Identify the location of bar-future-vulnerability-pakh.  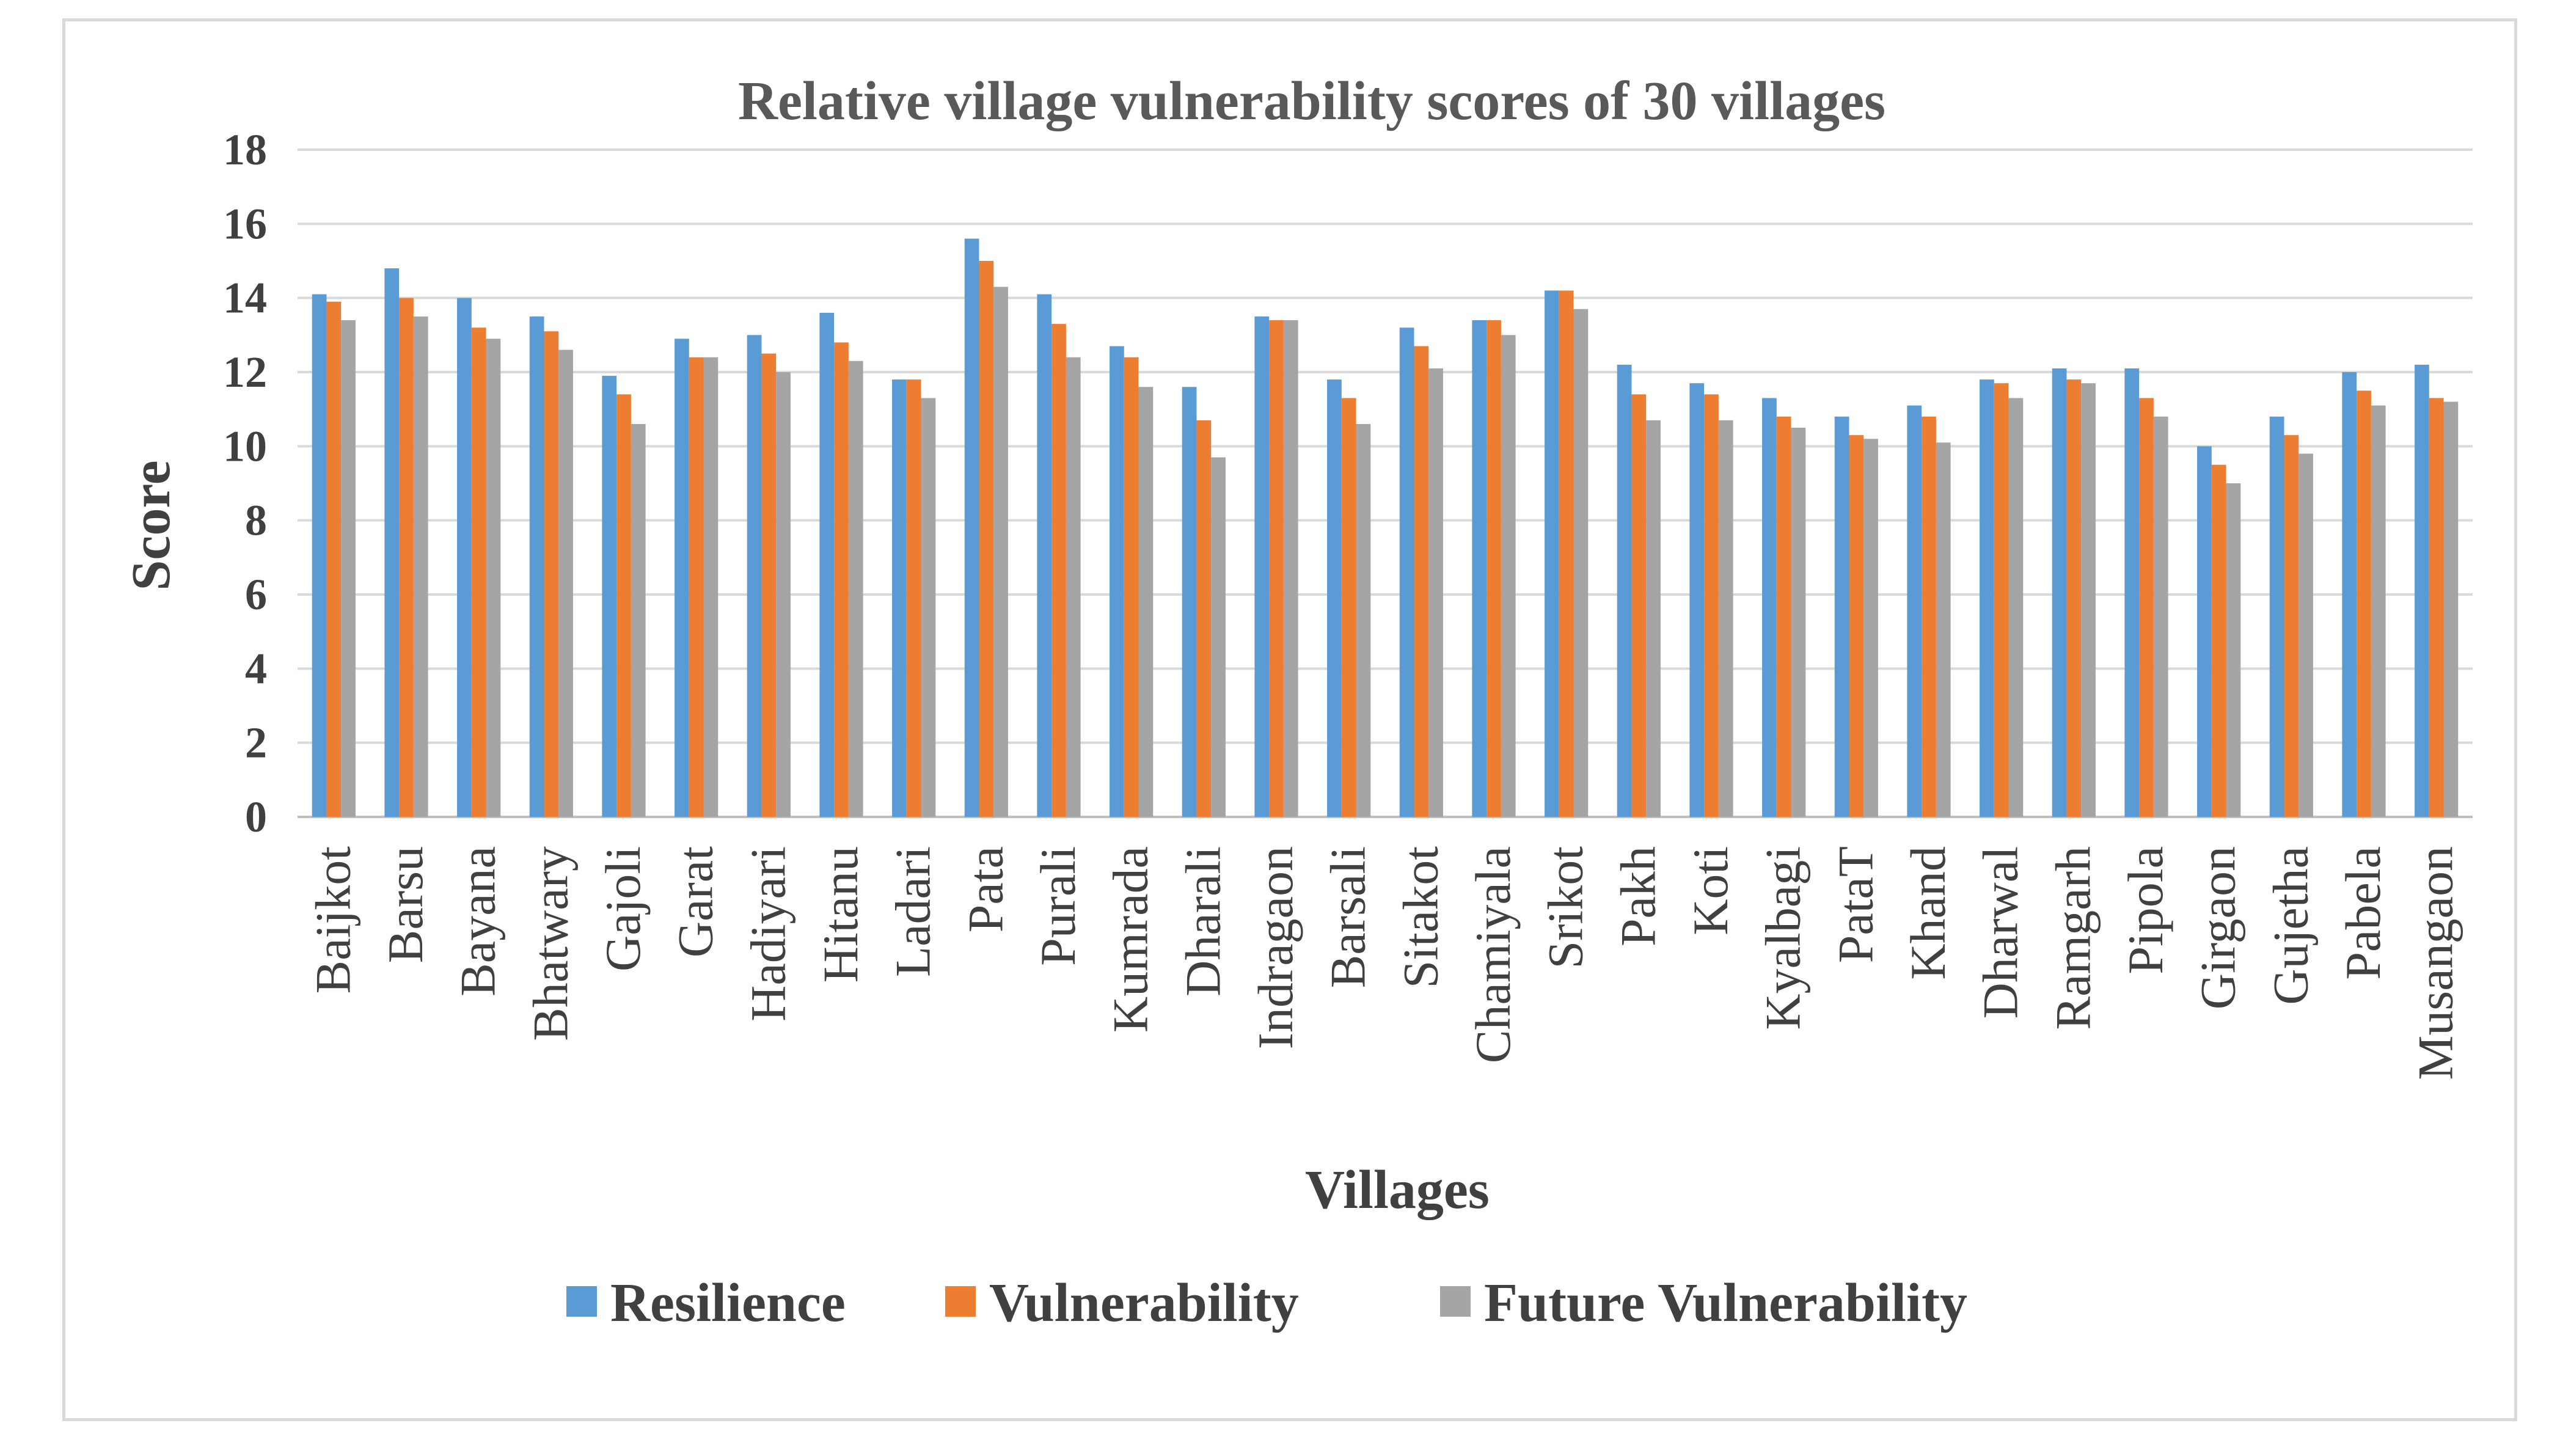
(1654, 618).